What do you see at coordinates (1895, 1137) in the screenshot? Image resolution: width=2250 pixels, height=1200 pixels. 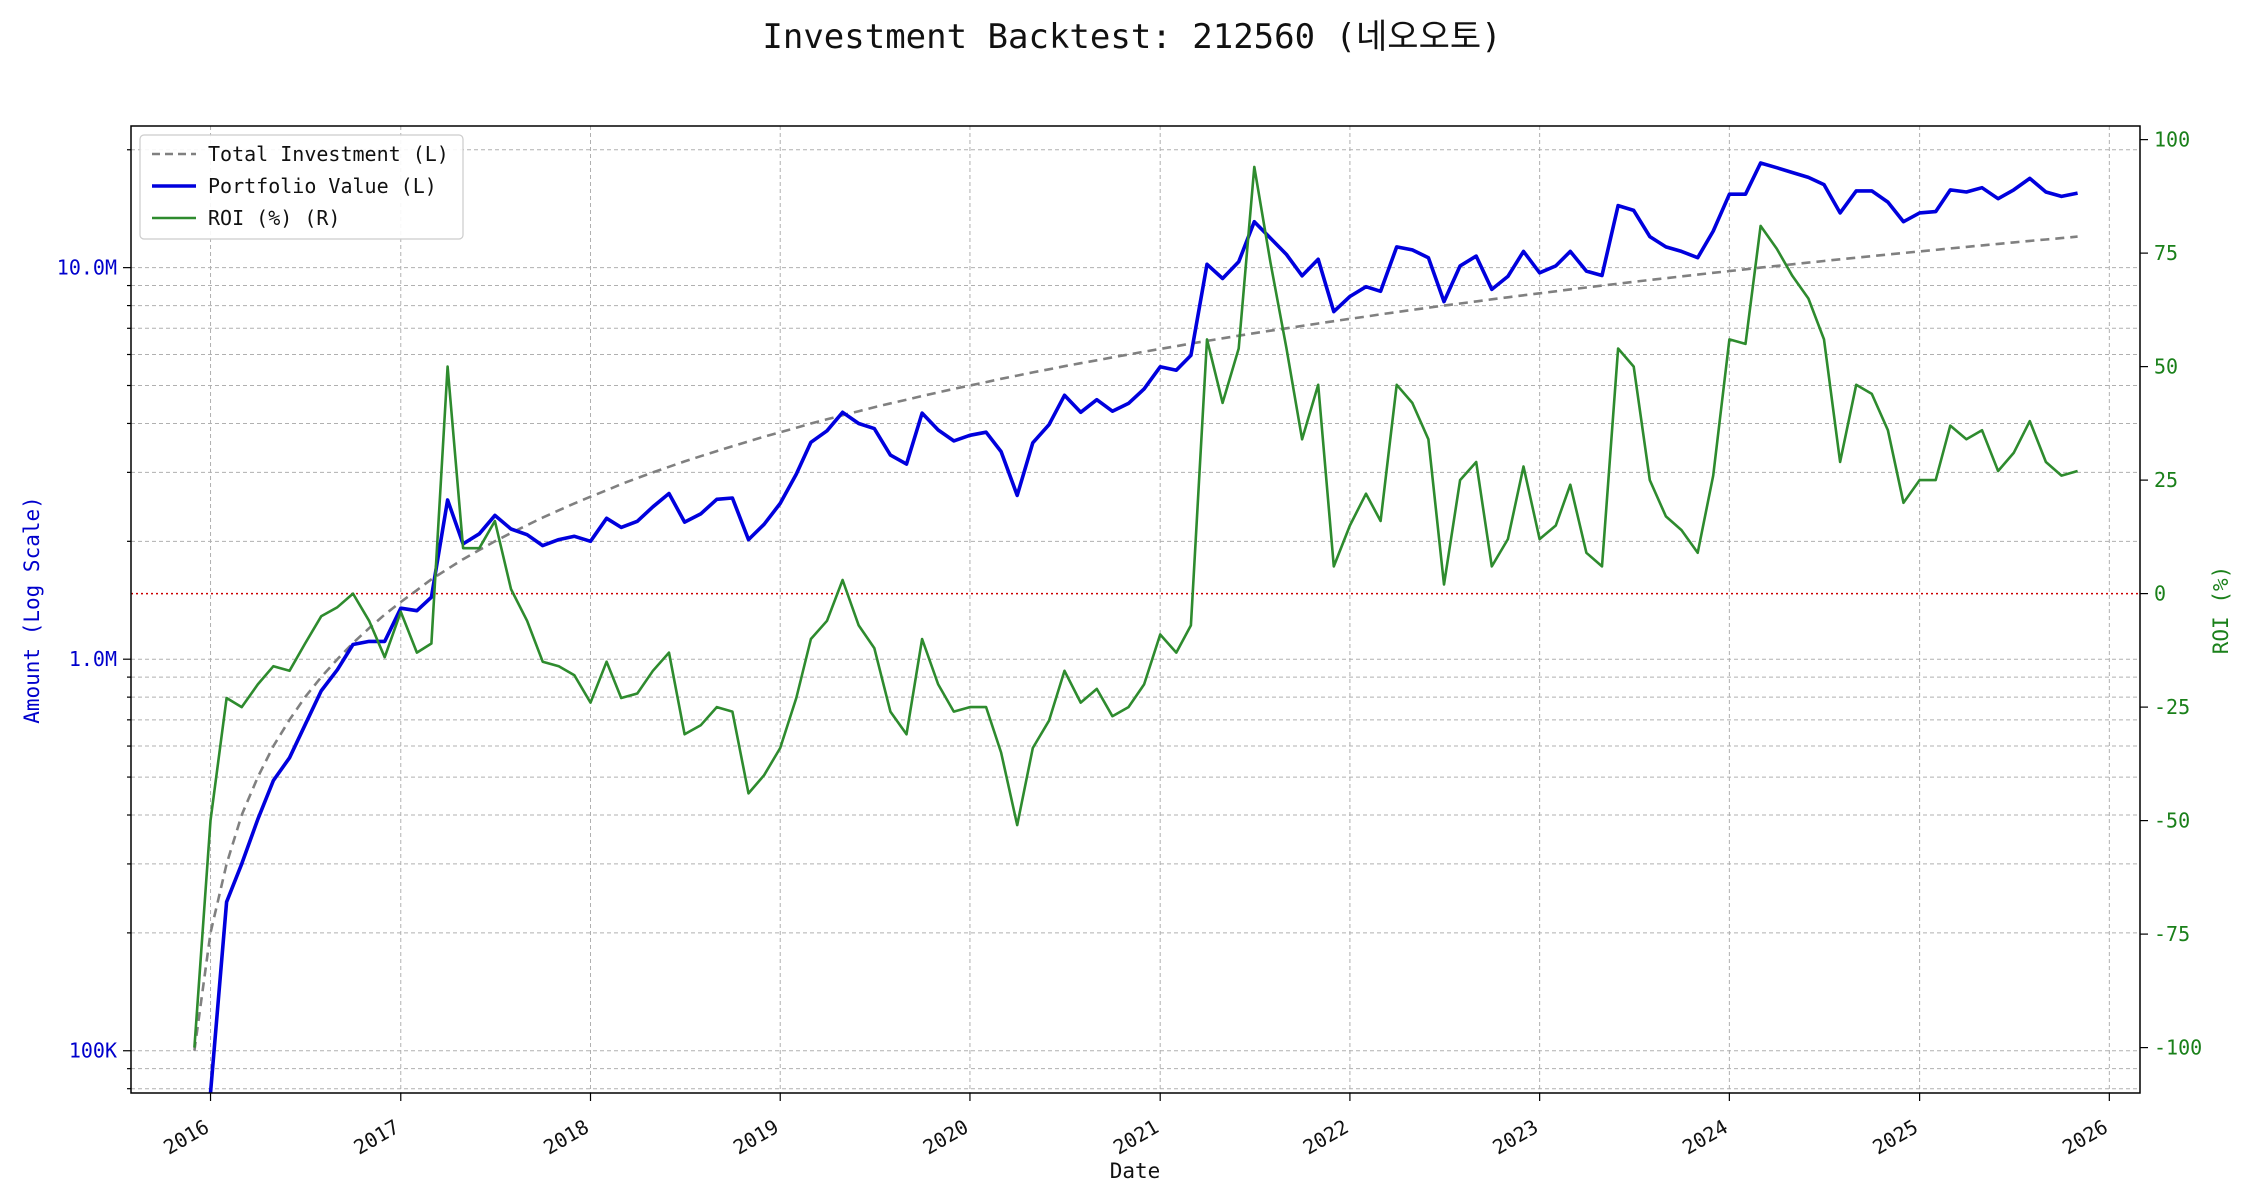 I see `x-tick-label: 2025` at bounding box center [1895, 1137].